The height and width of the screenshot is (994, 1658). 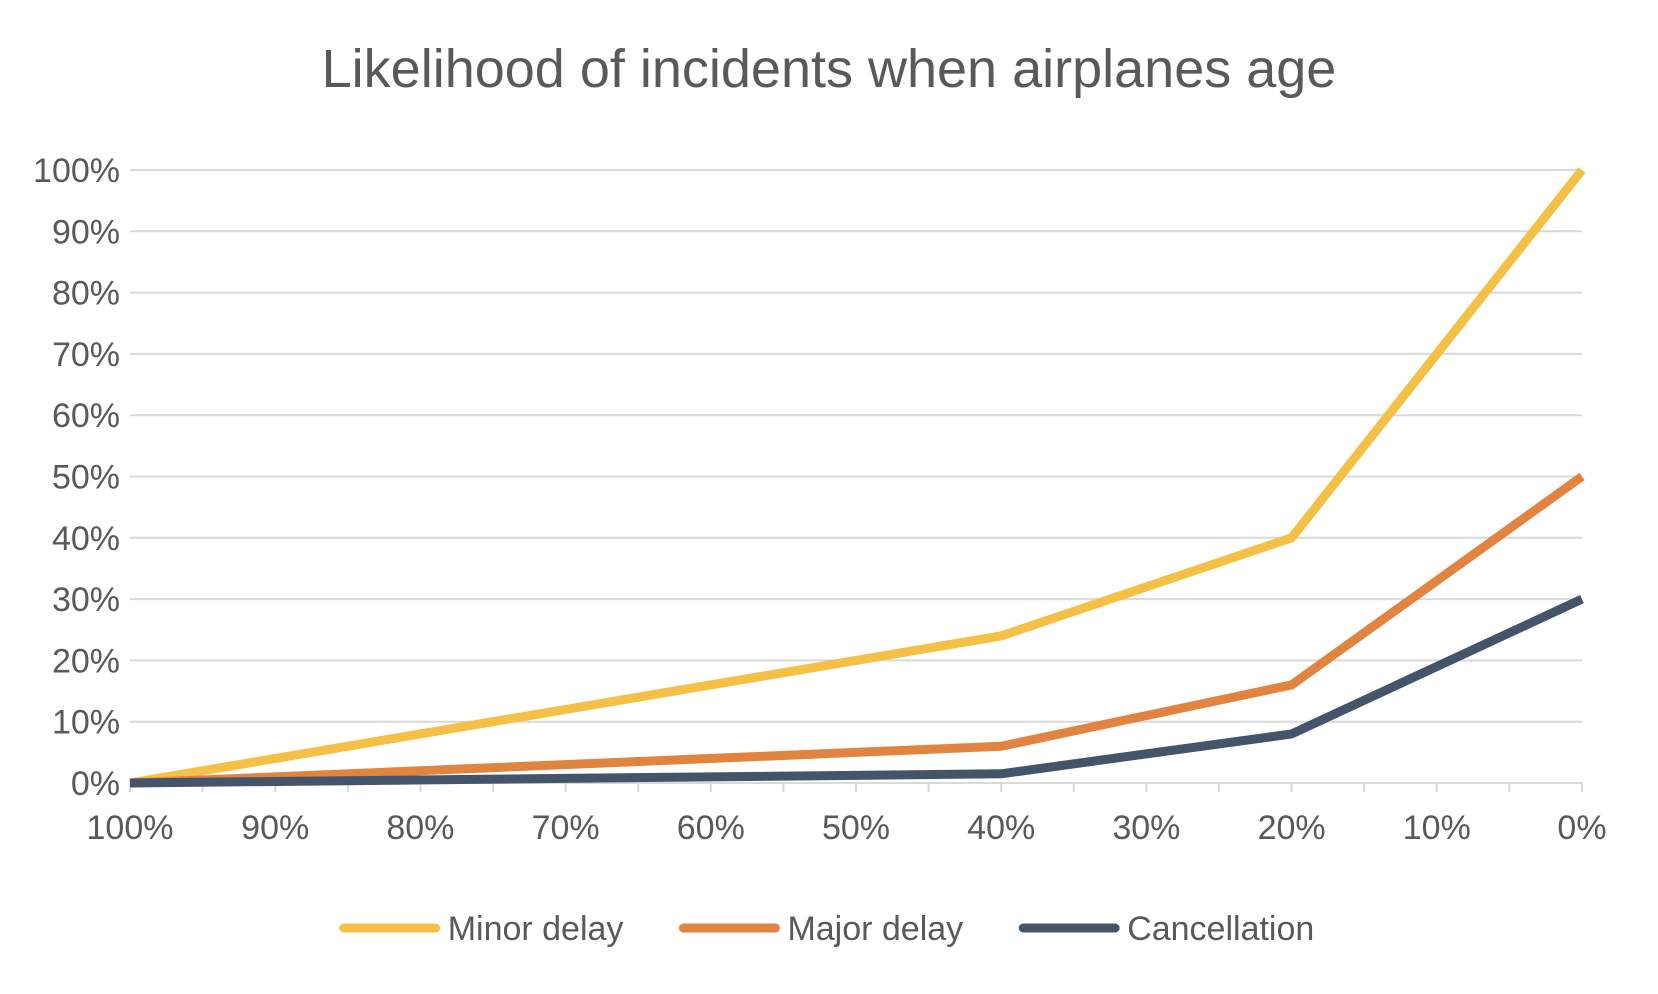 I want to click on x-tick-label: 20%, so click(x=1292, y=828).